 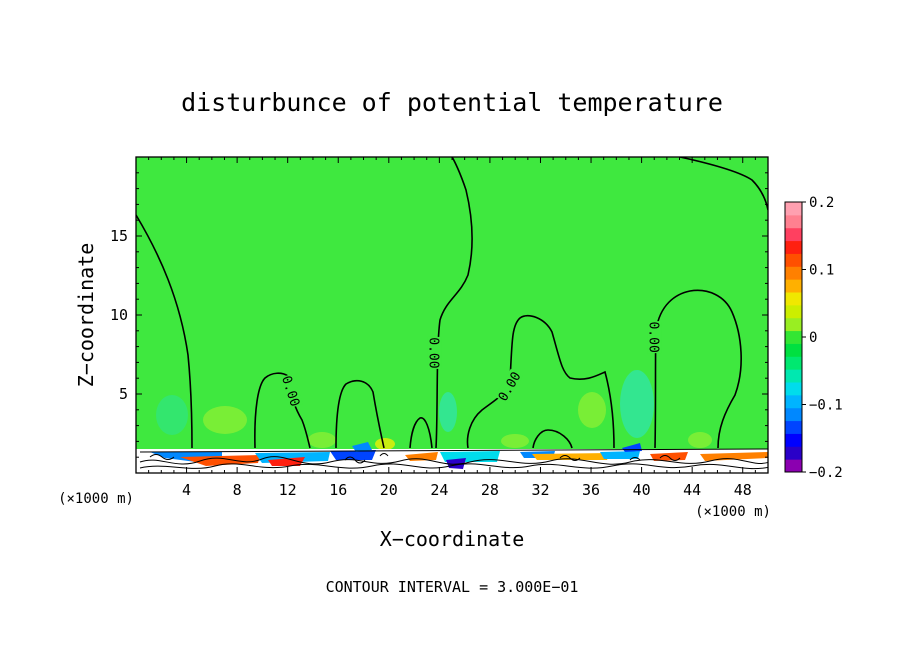 I want to click on x-tick-label: 28, so click(x=490, y=490).